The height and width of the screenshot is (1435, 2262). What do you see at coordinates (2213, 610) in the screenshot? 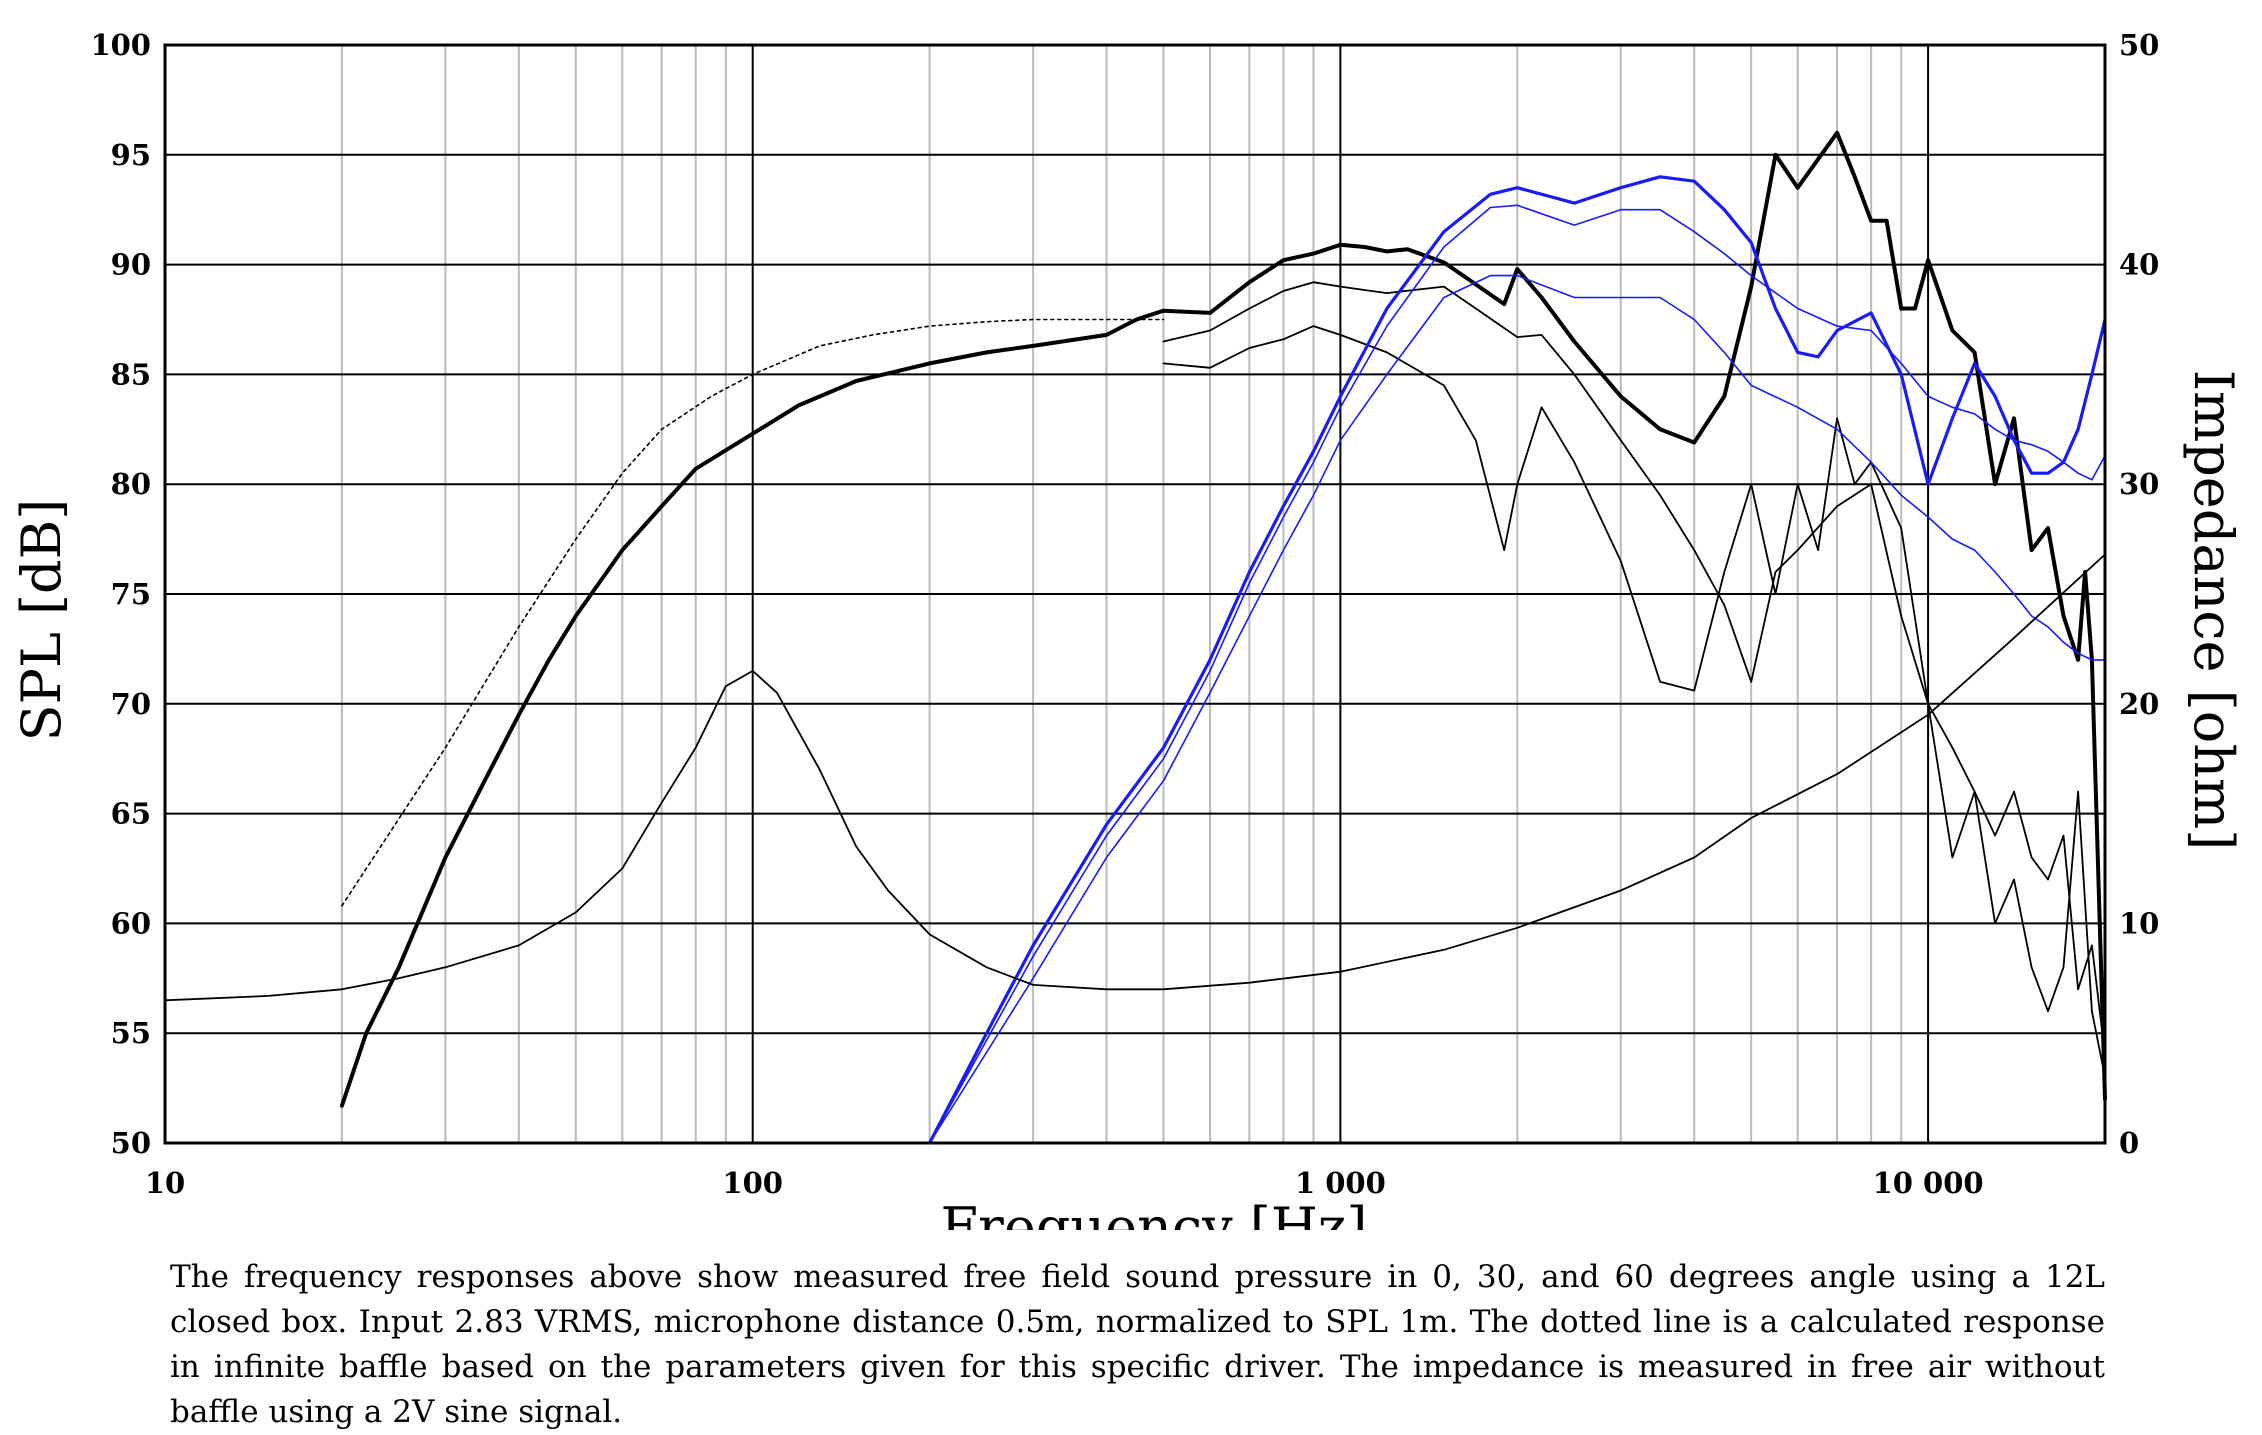
I see `y-axis-right-label: Impedance [ohm]` at bounding box center [2213, 610].